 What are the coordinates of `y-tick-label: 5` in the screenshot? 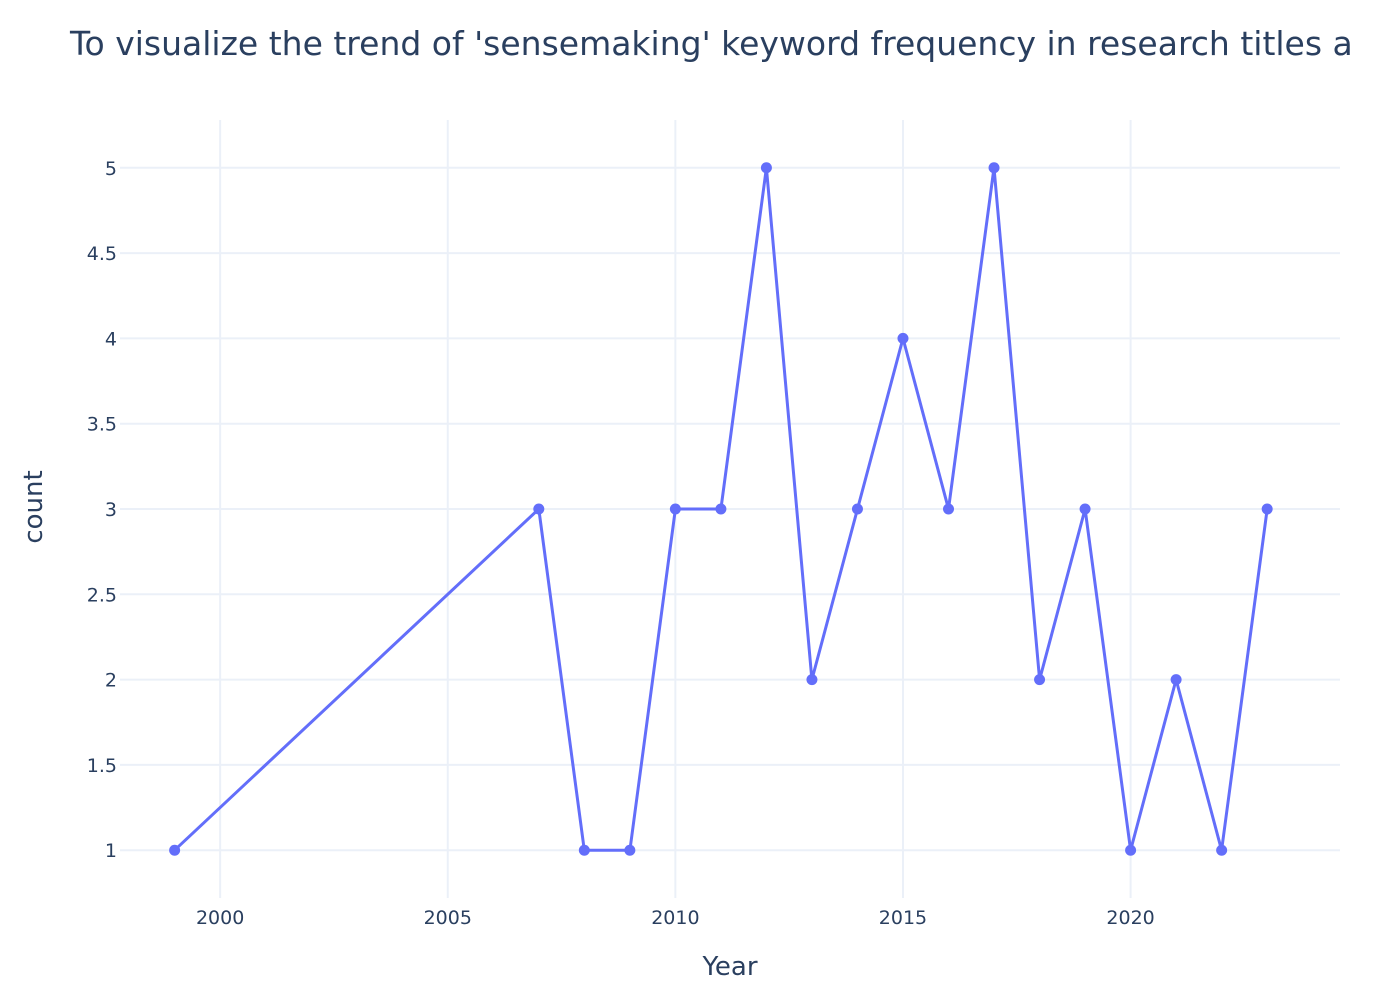 It's located at (111, 169).